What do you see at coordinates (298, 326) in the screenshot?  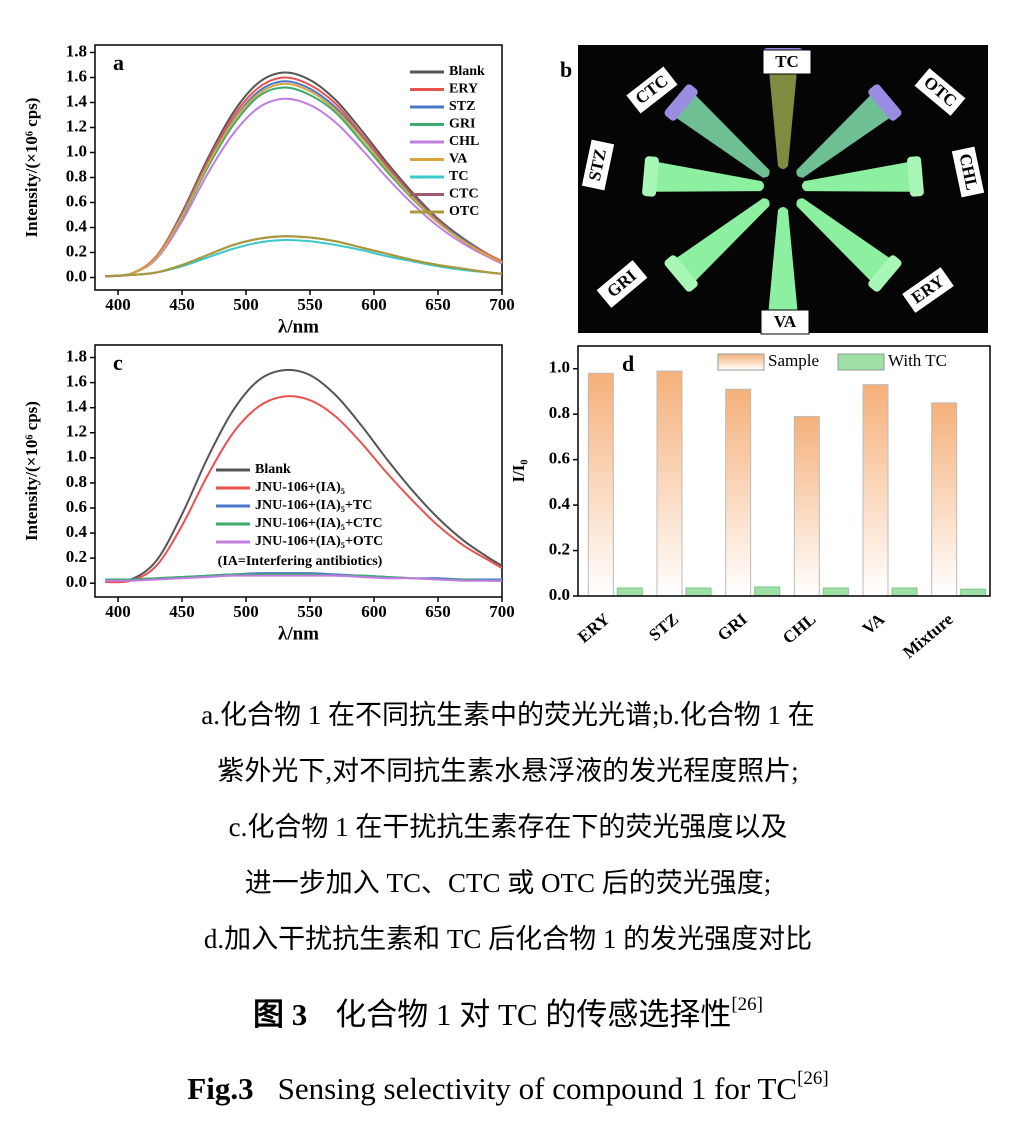 I see `x-axis-label: λ/nm` at bounding box center [298, 326].